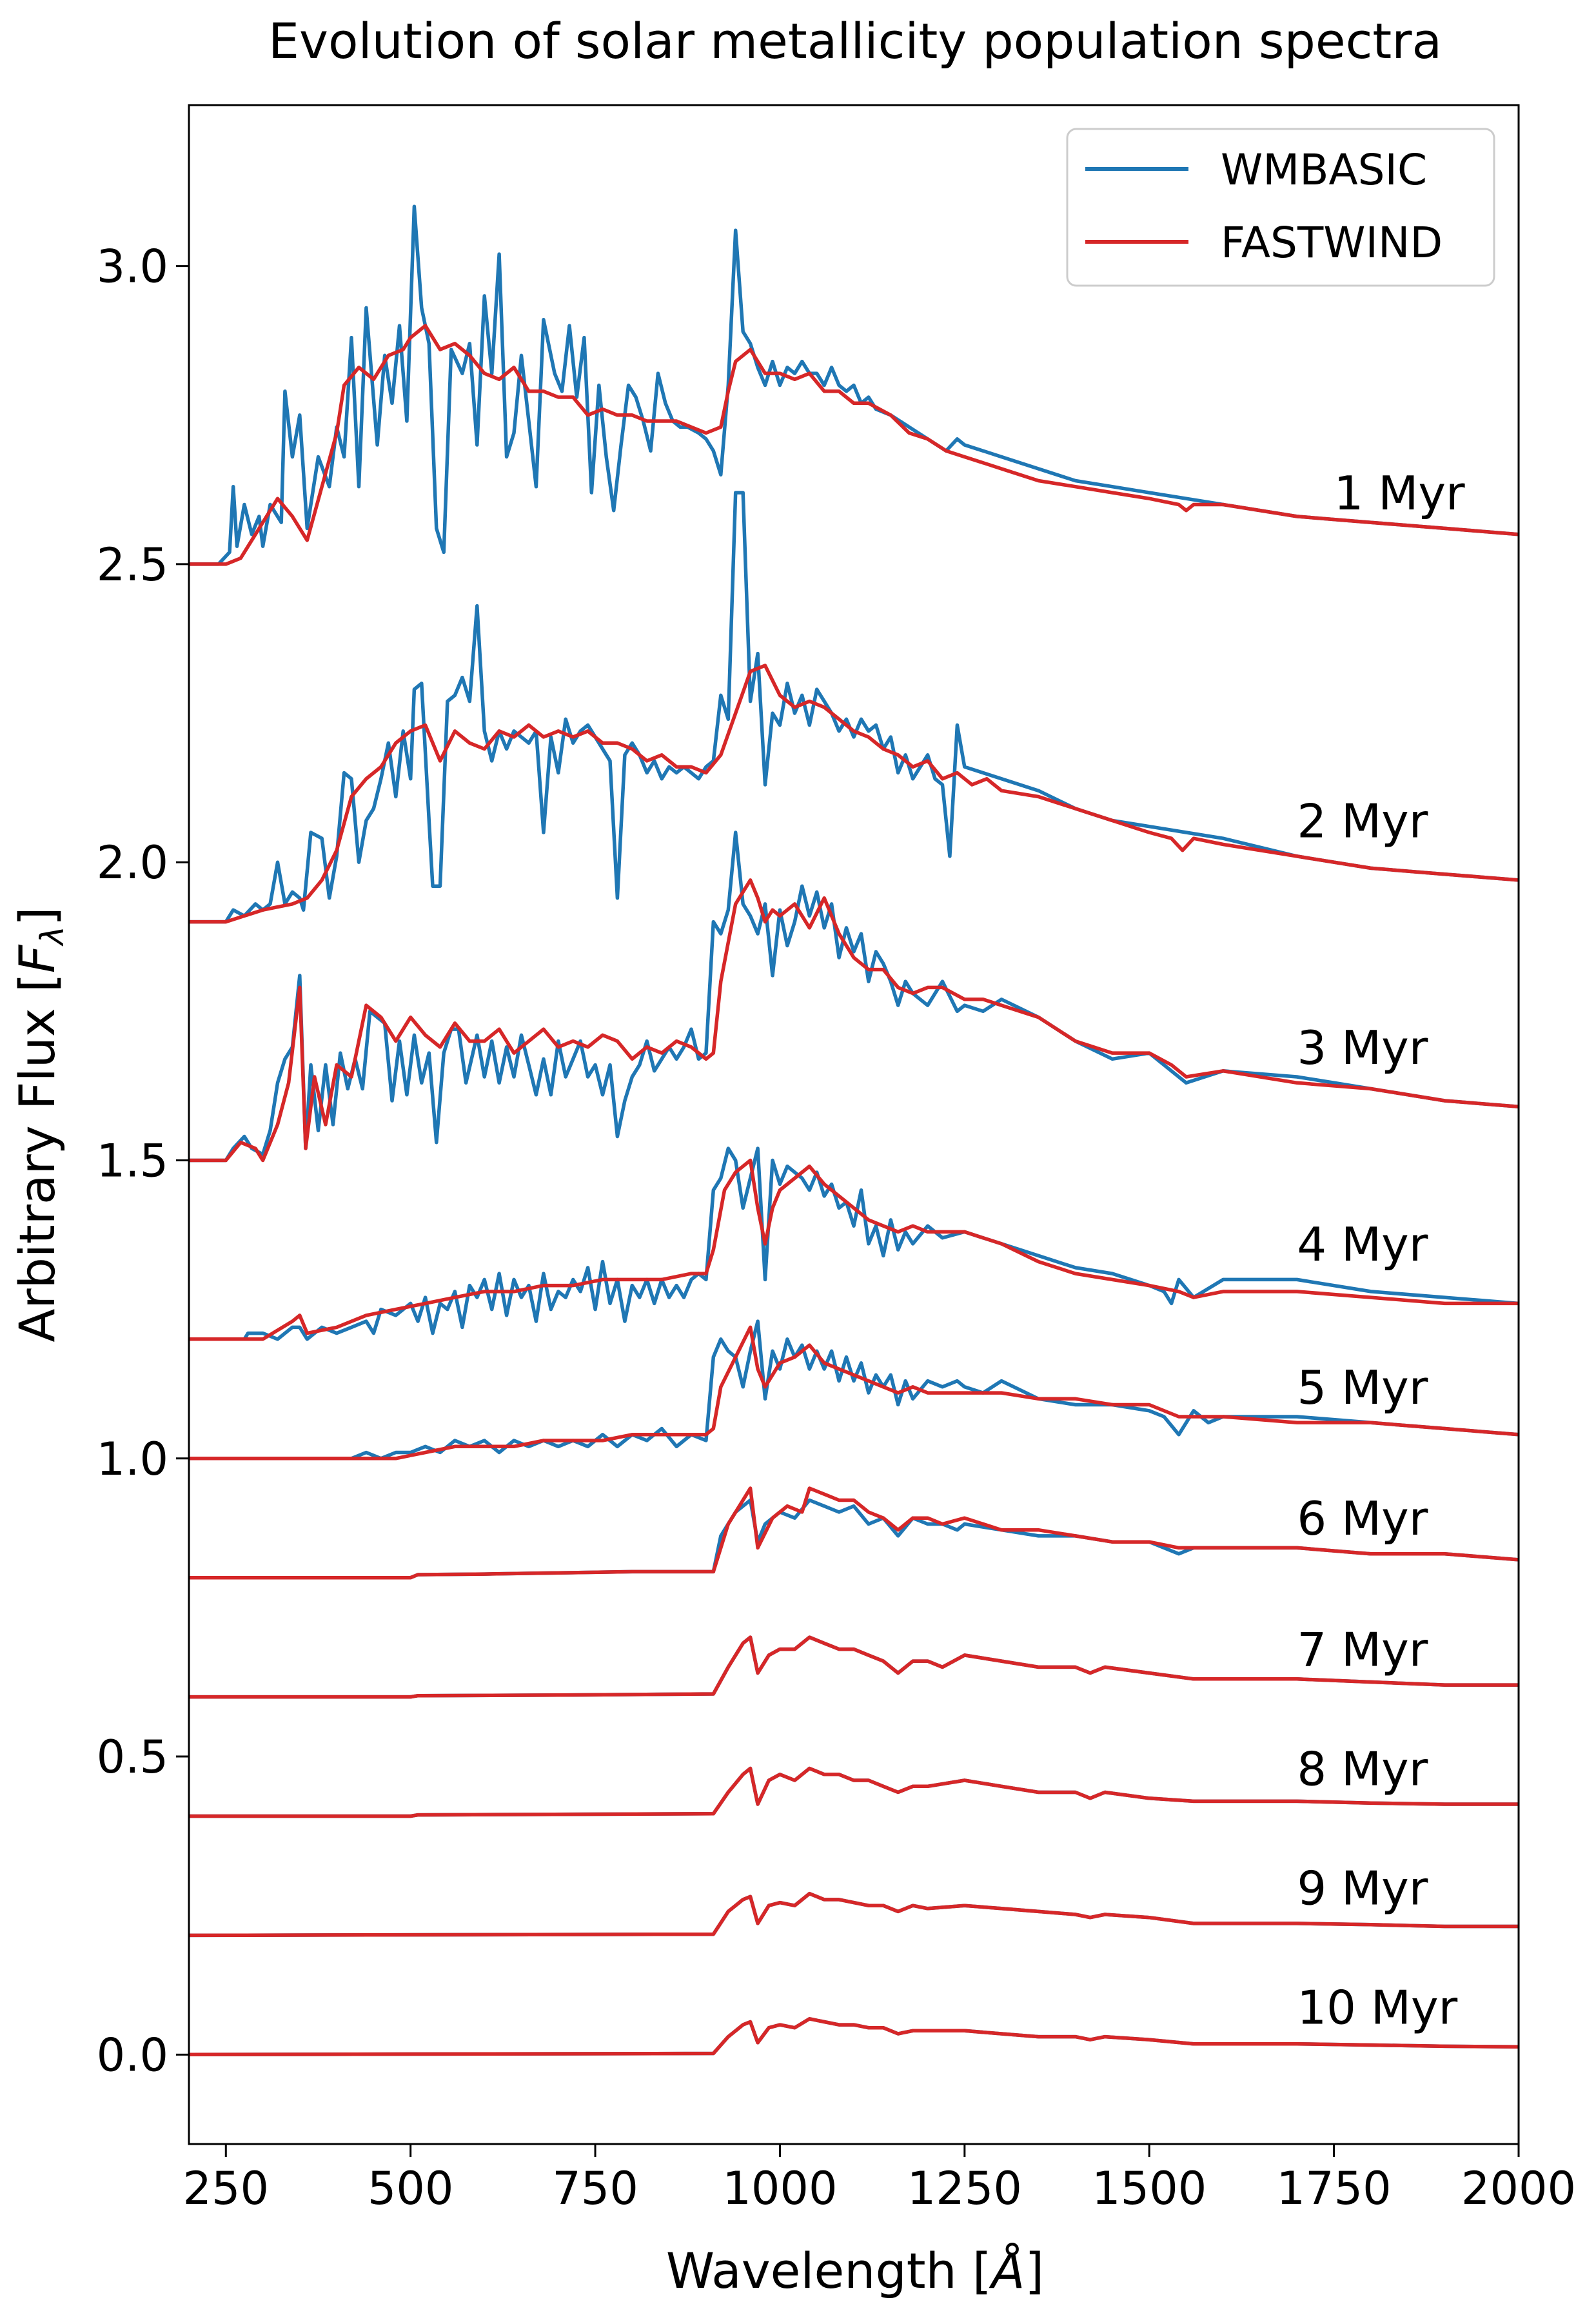 Image resolution: width=1596 pixels, height=2302 pixels. What do you see at coordinates (854, 2037) in the screenshot?
I see `fastwind-line-10-myr` at bounding box center [854, 2037].